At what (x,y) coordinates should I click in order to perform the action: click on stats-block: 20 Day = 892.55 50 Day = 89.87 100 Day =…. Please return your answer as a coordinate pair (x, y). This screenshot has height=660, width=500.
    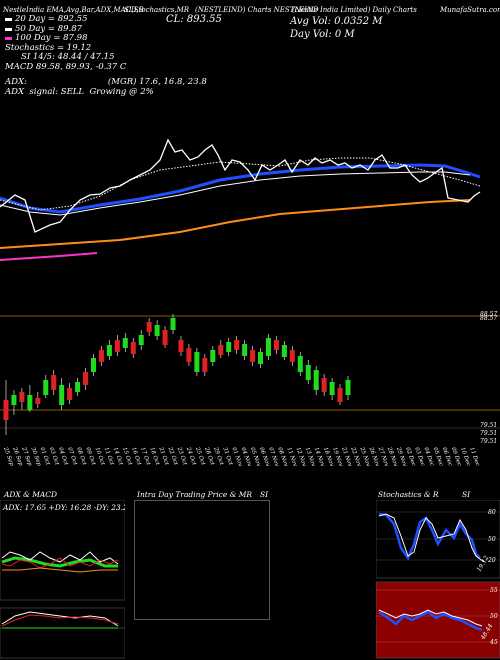
    Looking at the image, I should click on (66, 43).